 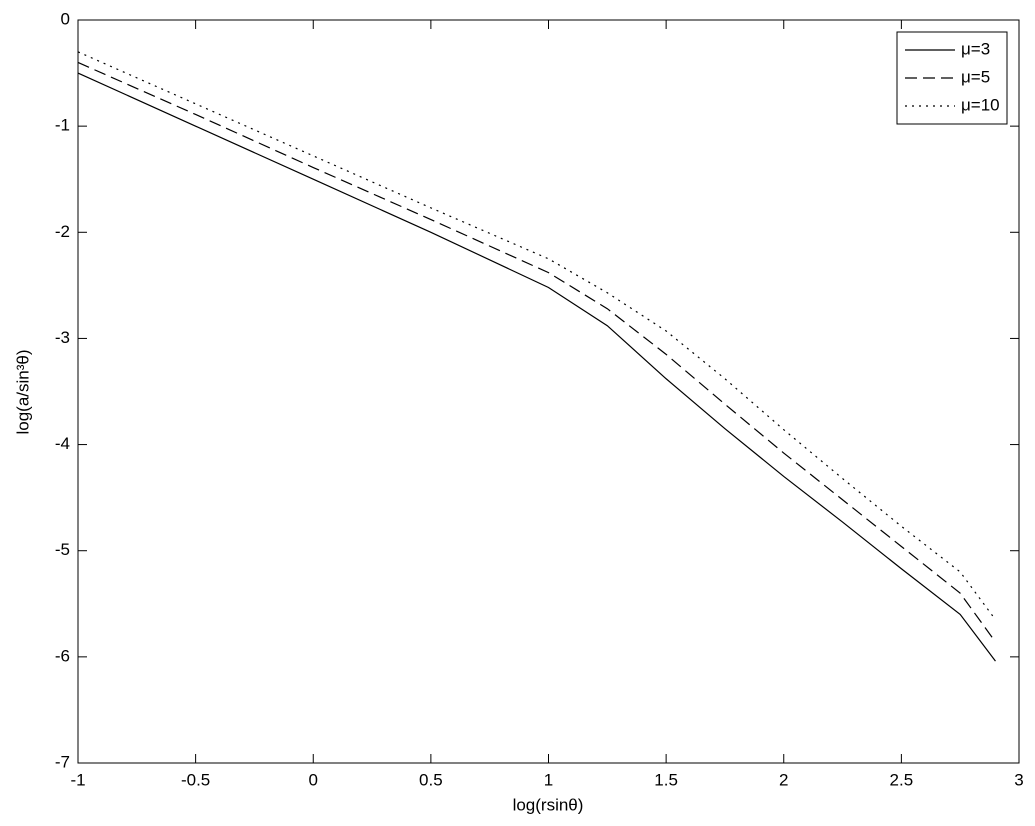 I want to click on x-tick-label: 0, so click(x=313, y=779).